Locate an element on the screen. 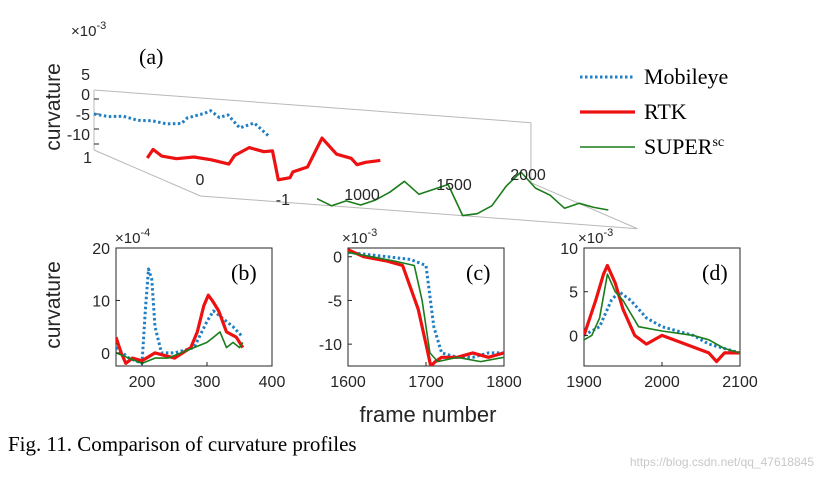 The width and height of the screenshot is (822, 479). panel-c-x-tick: 1700 is located at coordinates (426, 382).